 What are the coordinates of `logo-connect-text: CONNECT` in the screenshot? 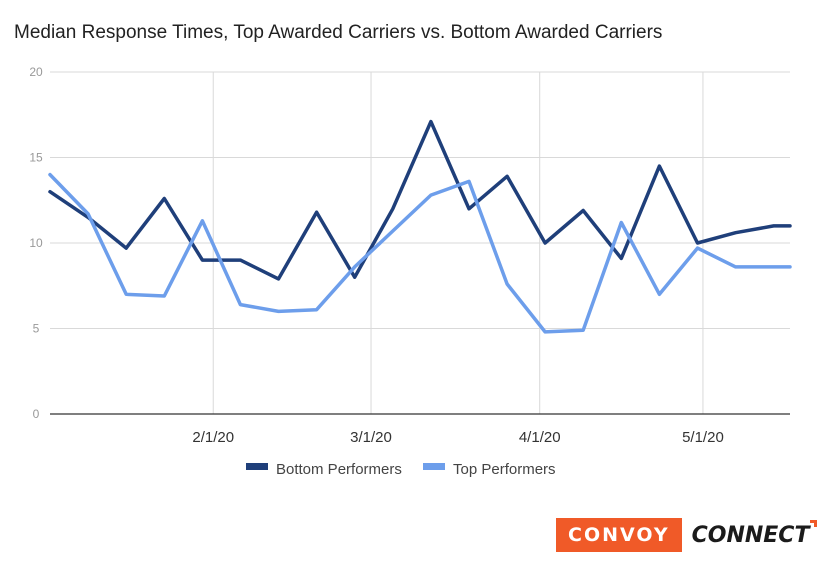 It's located at (750, 535).